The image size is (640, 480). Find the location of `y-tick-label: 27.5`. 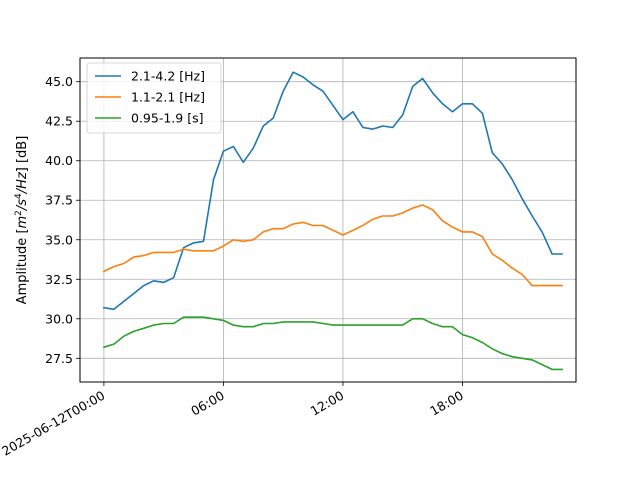

y-tick-label: 27.5 is located at coordinates (59, 358).